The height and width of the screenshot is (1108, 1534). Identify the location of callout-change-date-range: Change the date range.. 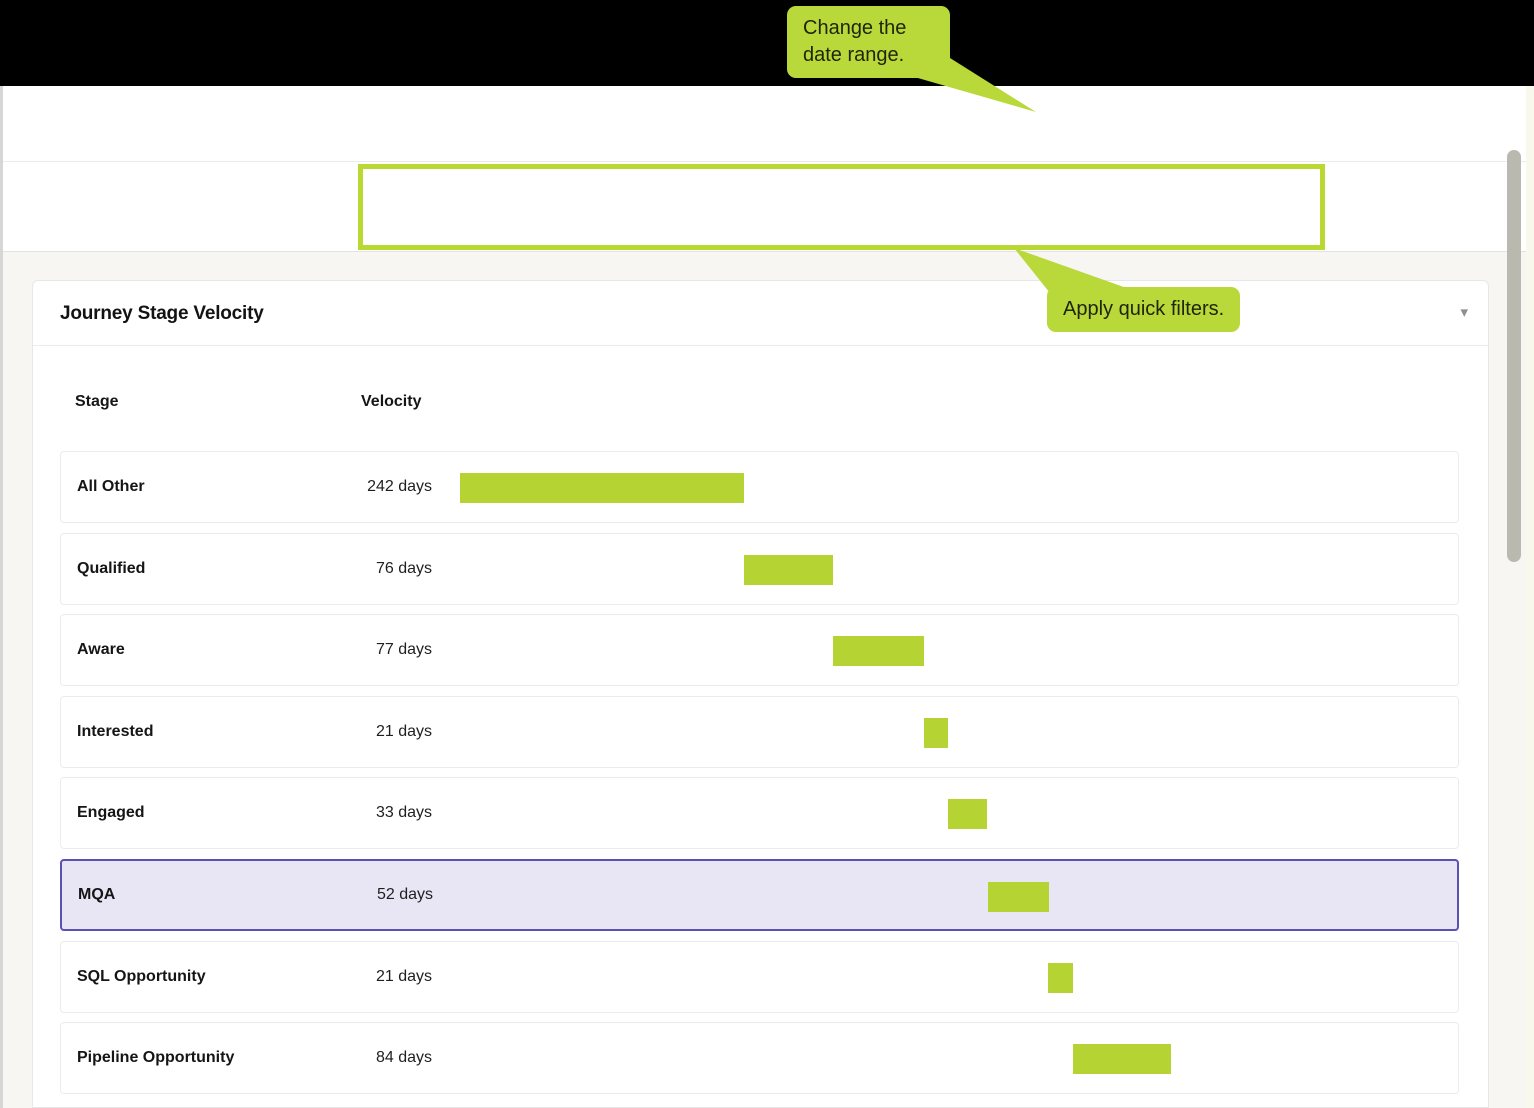
(868, 42).